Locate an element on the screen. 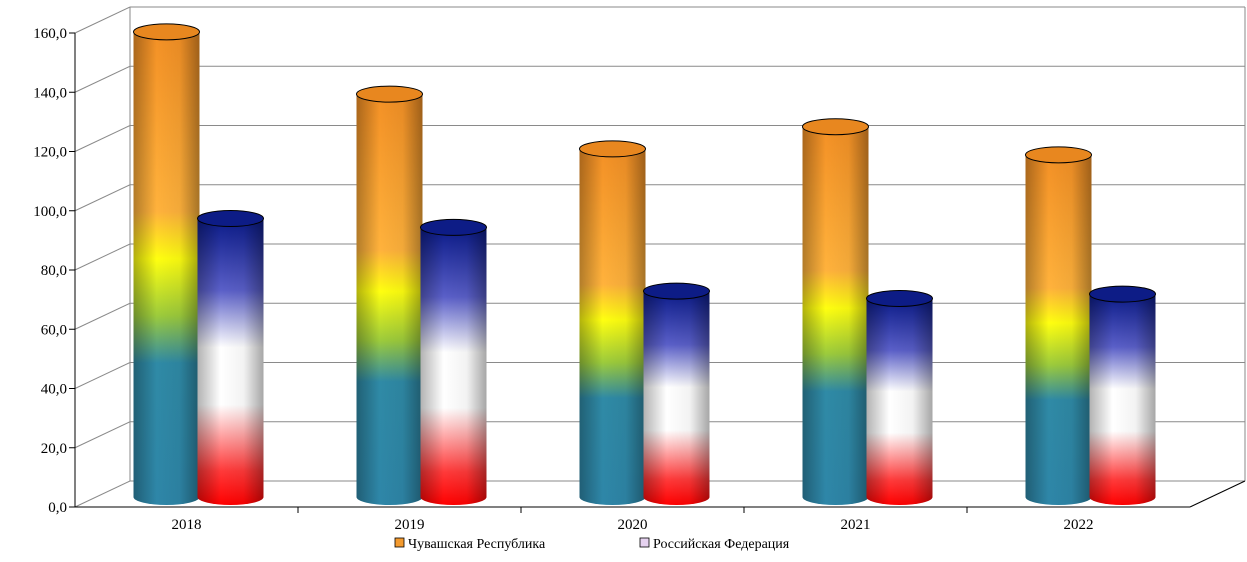 This screenshot has height=562, width=1247. legend-label: Чувашская Республика is located at coordinates (477, 544).